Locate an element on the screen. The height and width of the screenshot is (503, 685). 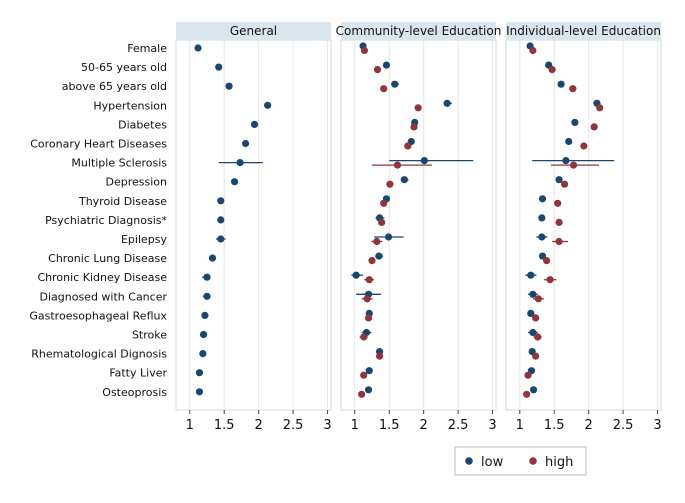
category-label: Osteoprosis is located at coordinates (134, 392).